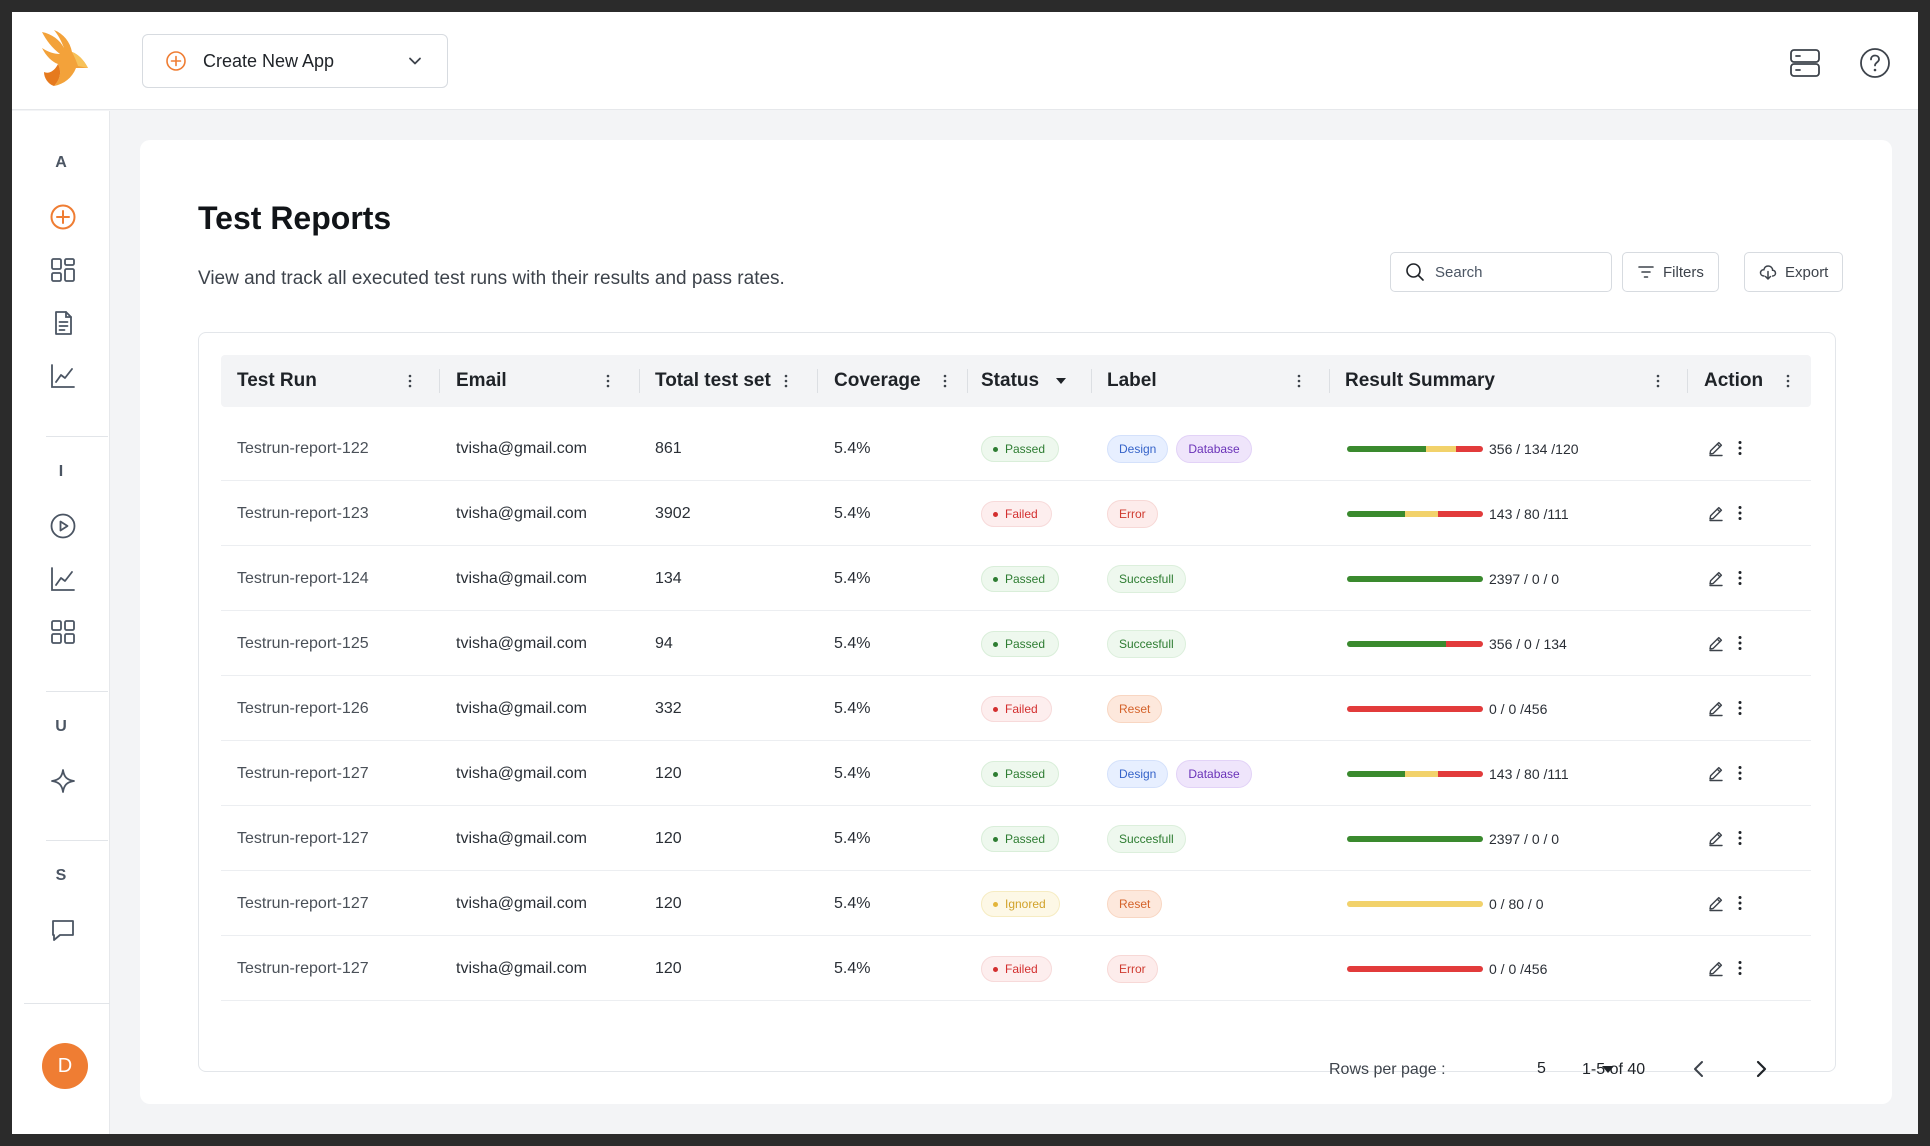 The image size is (1930, 1146). I want to click on filters-label: Filters, so click(1683, 272).